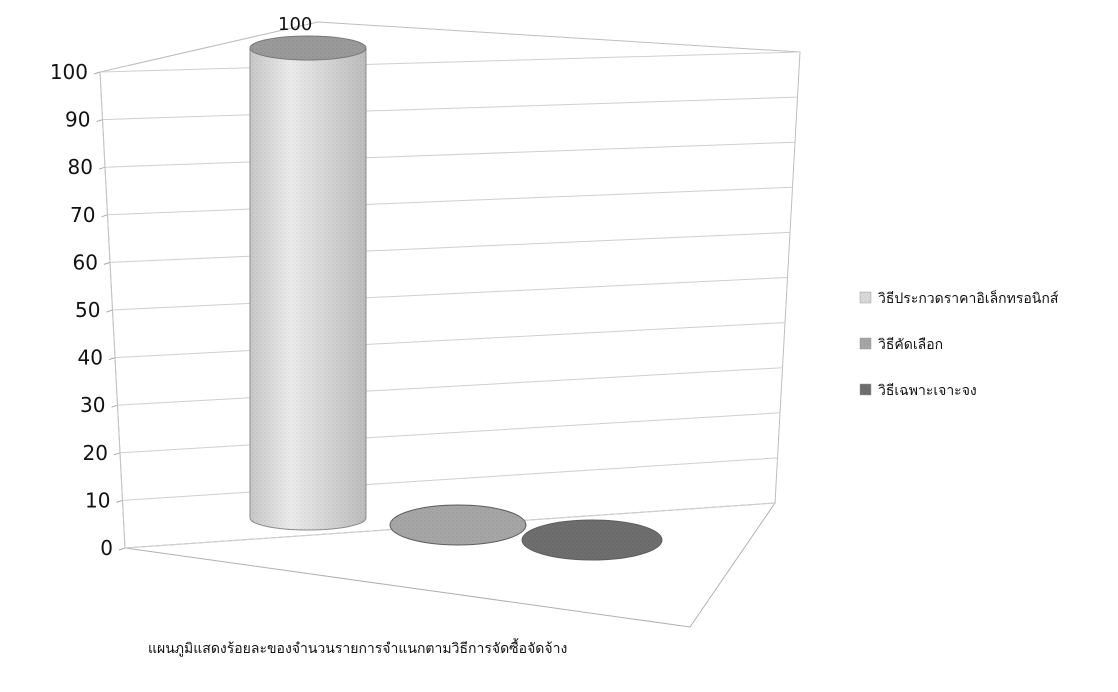  I want to click on y-tick-label: 40, so click(90, 358).